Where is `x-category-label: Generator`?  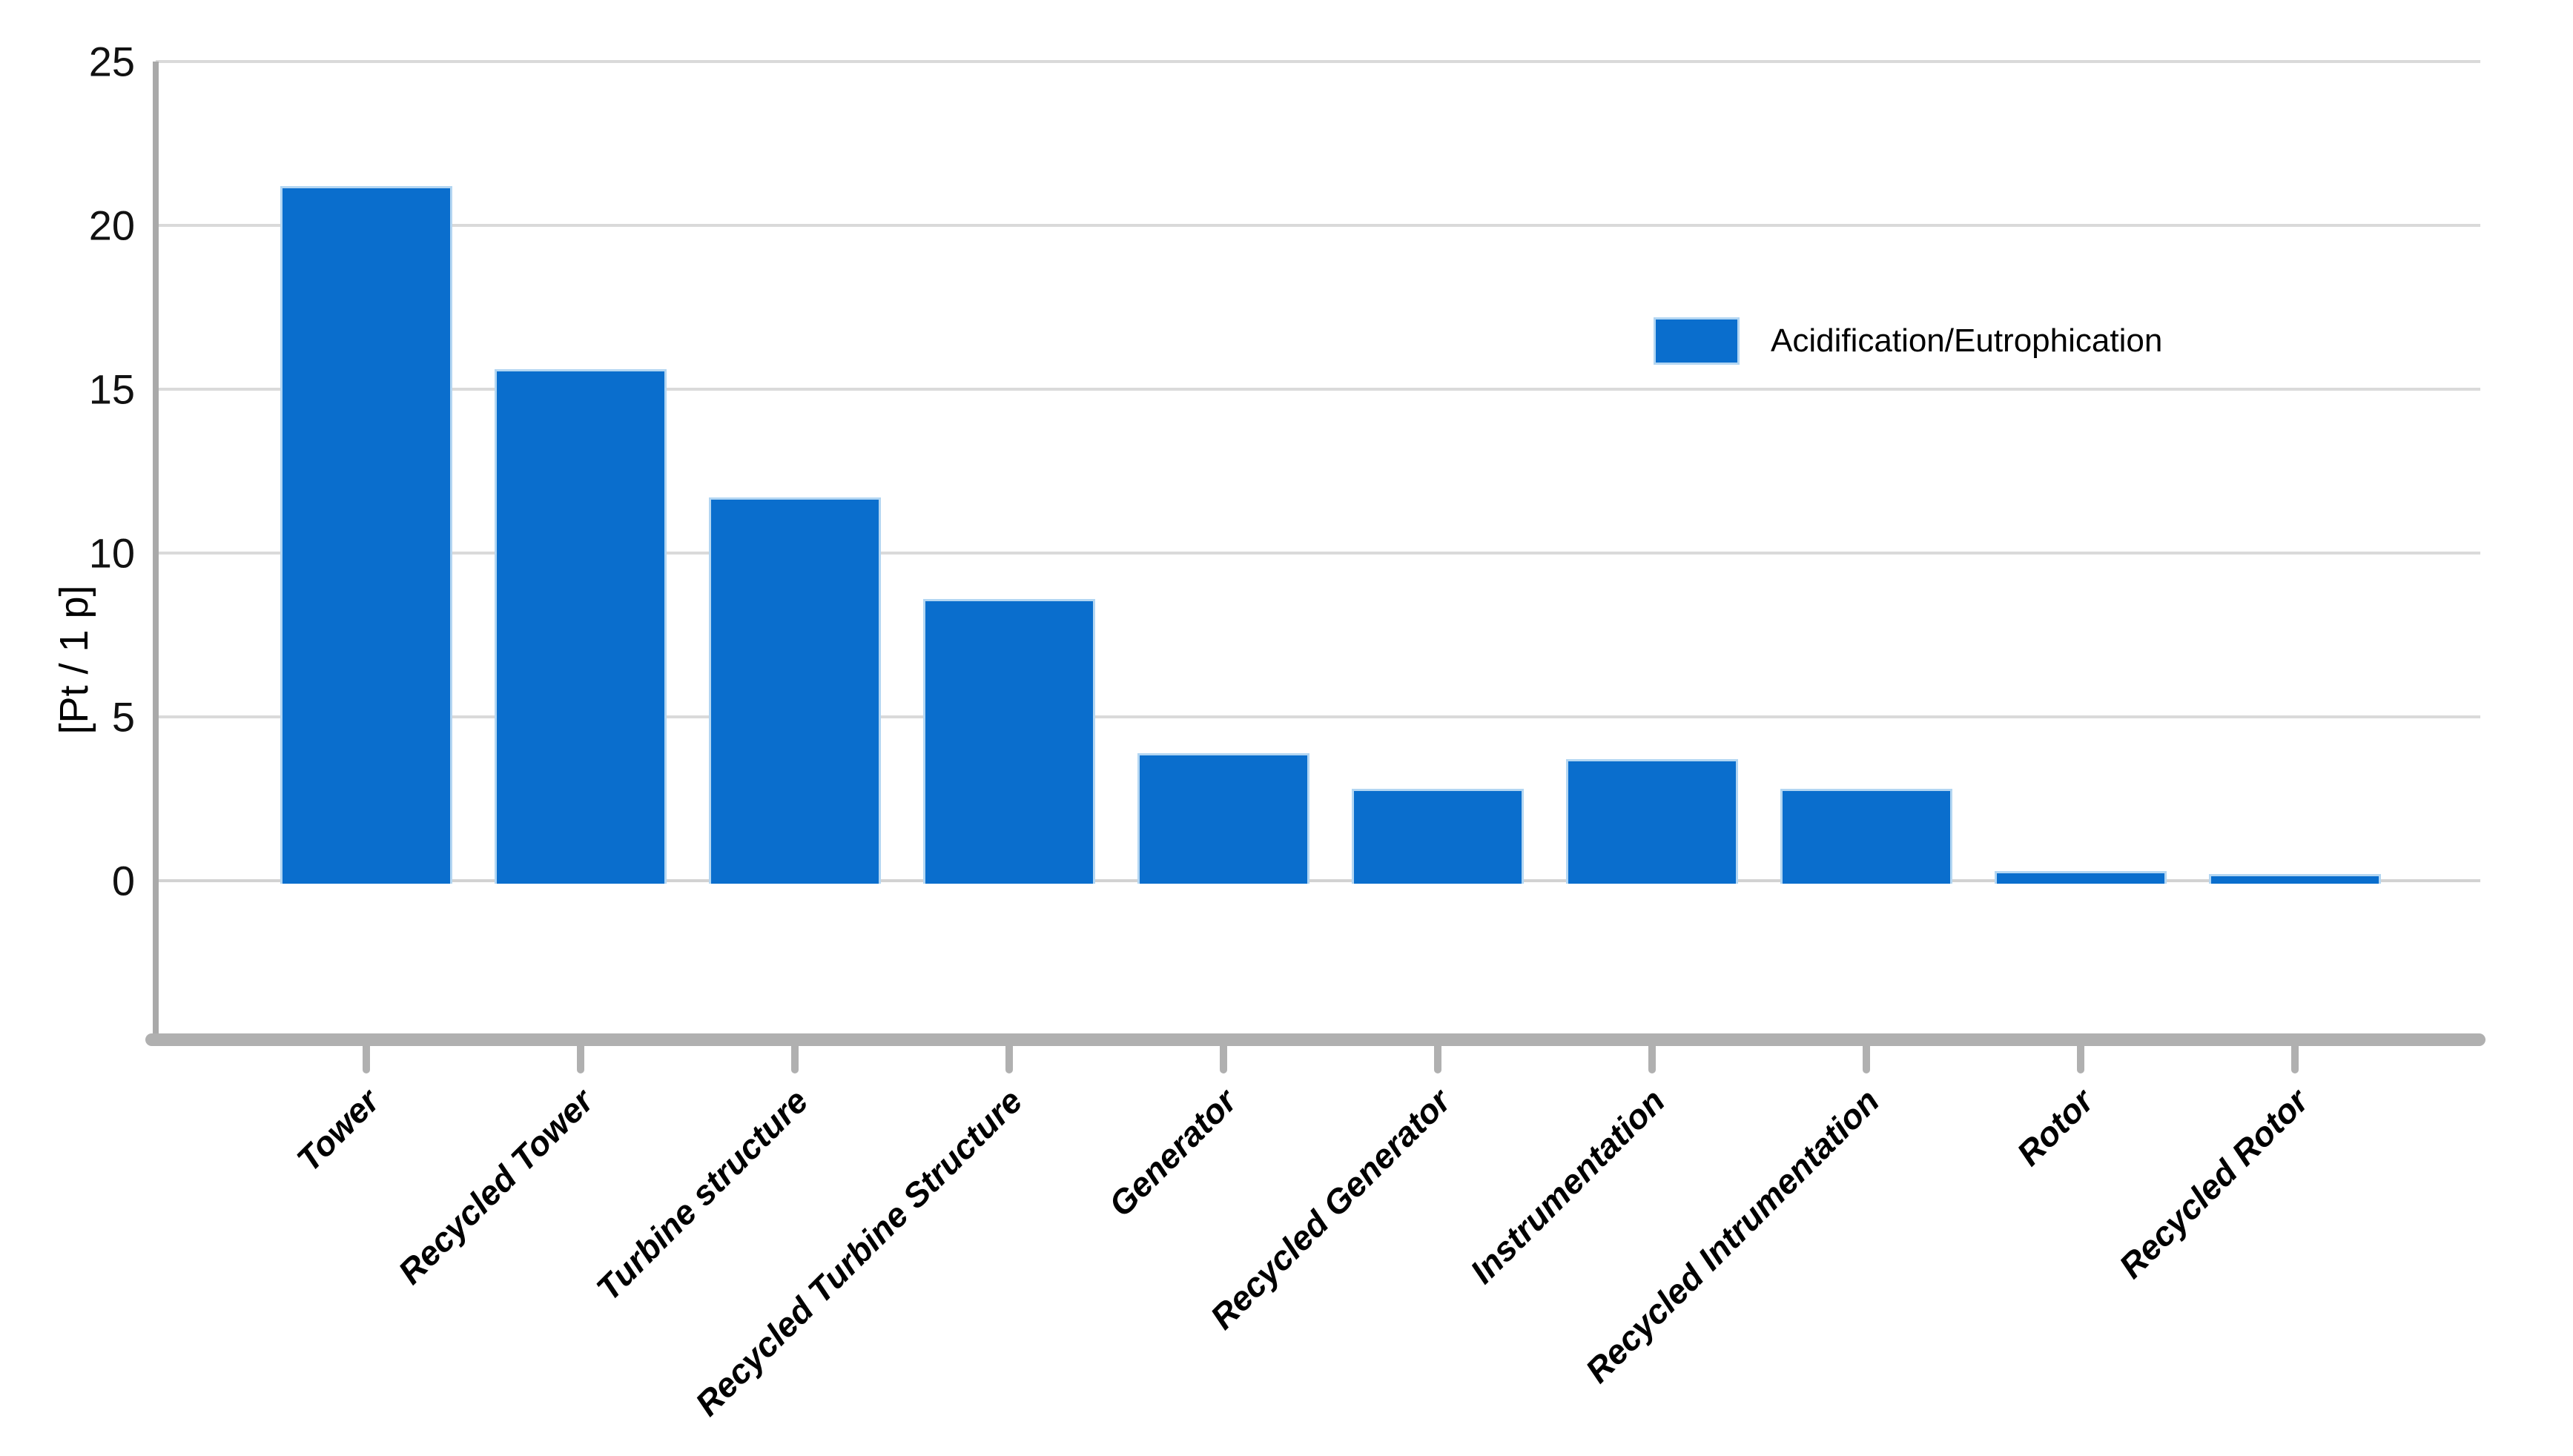 x-category-label: Generator is located at coordinates (1172, 1152).